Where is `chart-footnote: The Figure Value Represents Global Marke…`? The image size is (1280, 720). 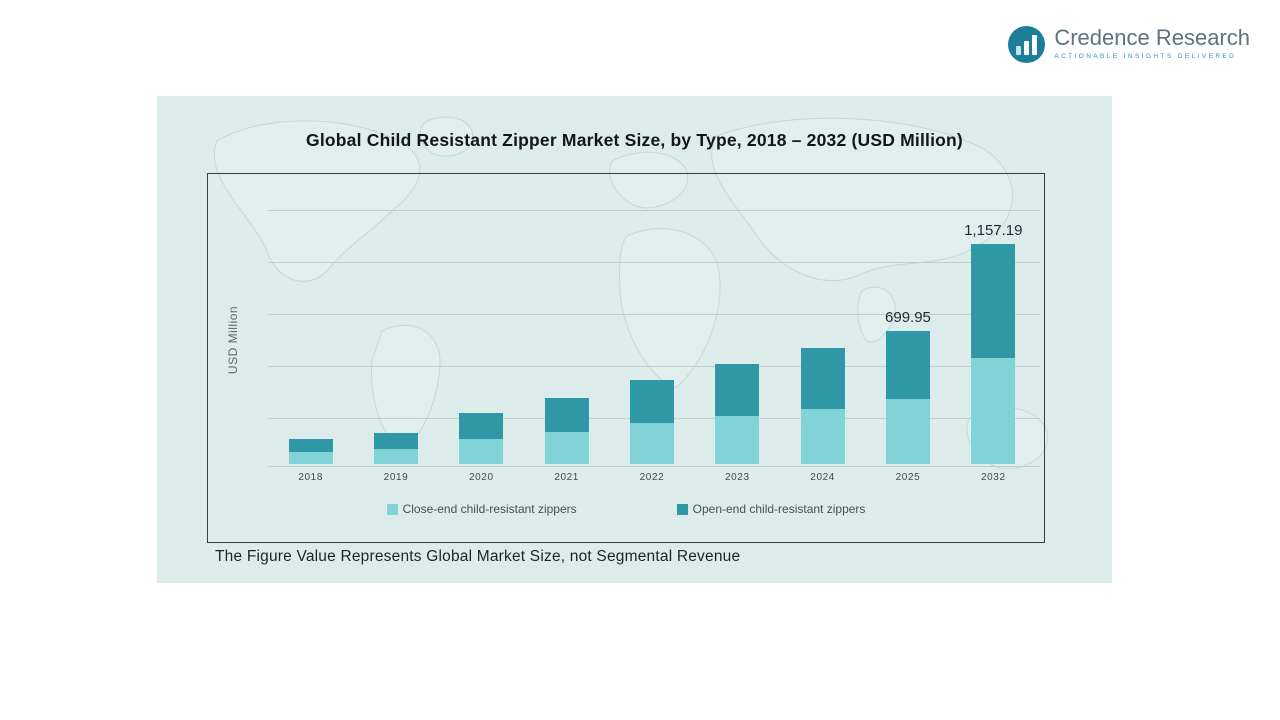
chart-footnote: The Figure Value Represents Global Marke… is located at coordinates (478, 556).